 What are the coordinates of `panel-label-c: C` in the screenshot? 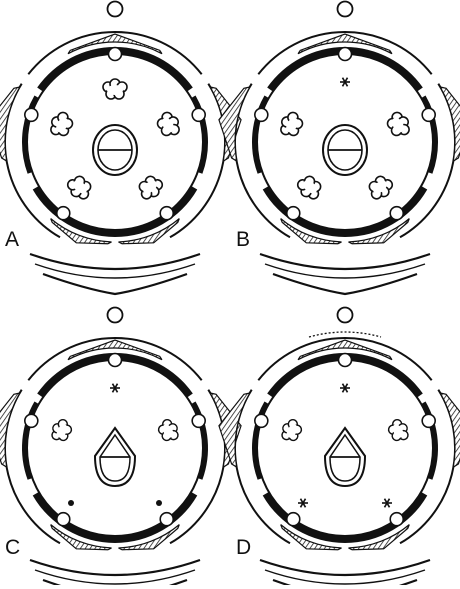 It's located at (13, 547).